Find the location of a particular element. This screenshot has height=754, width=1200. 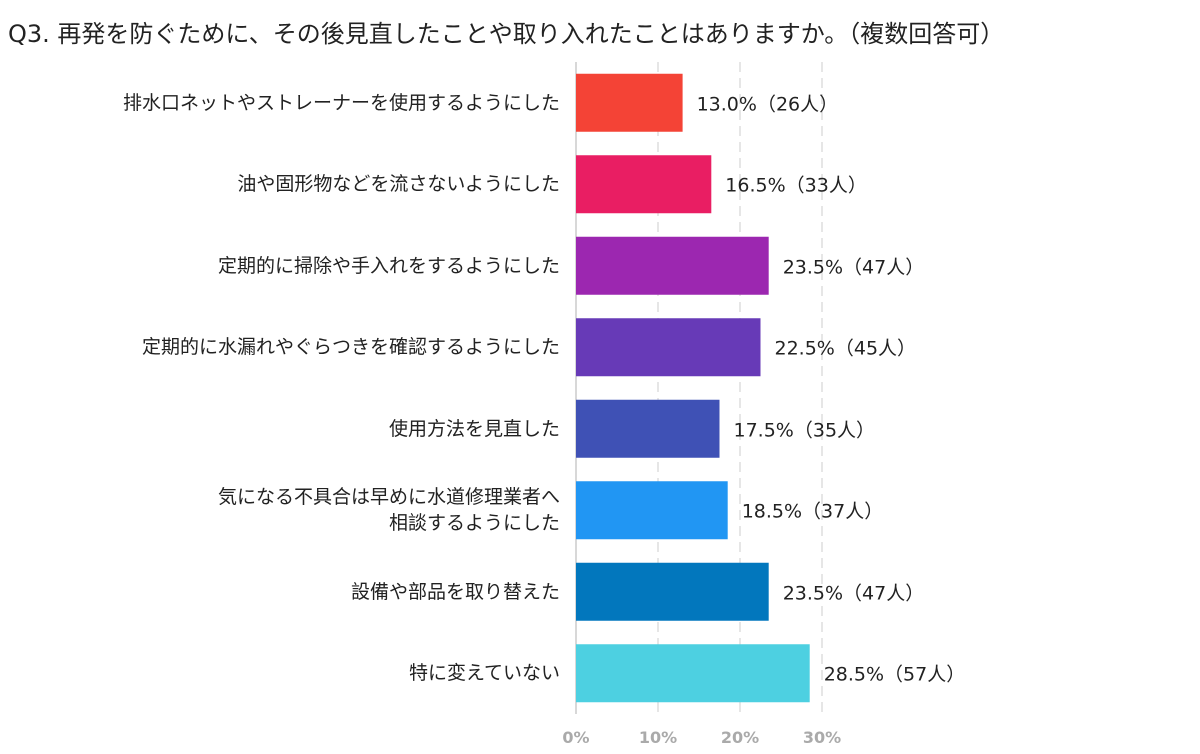

value-label: 28.5%（57人） is located at coordinates (894, 674).